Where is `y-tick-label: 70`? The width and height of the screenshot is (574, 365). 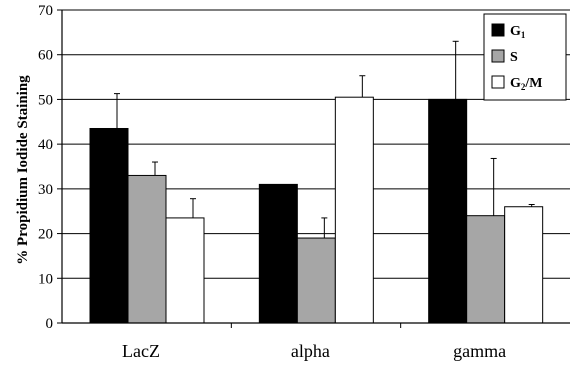
y-tick-label: 70 is located at coordinates (45, 11).